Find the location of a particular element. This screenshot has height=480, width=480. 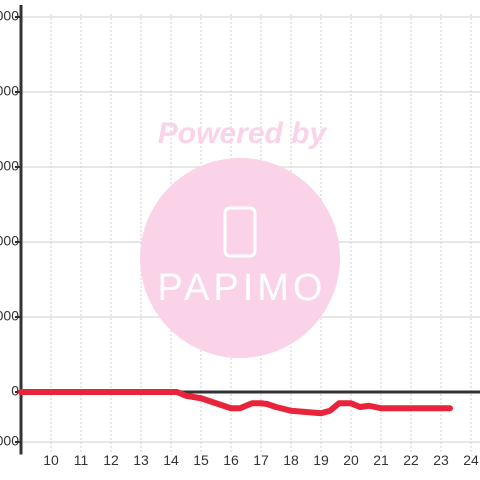

x-tick-label: 17 is located at coordinates (261, 460).